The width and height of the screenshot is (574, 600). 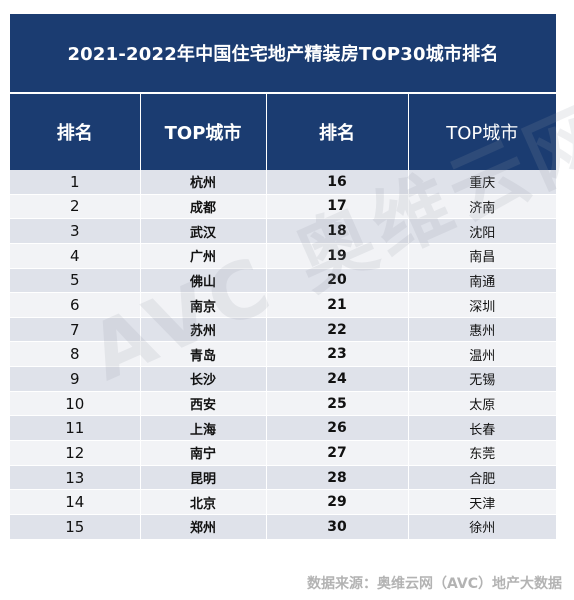 What do you see at coordinates (75, 478) in the screenshot?
I see `rank-left-cell: 13` at bounding box center [75, 478].